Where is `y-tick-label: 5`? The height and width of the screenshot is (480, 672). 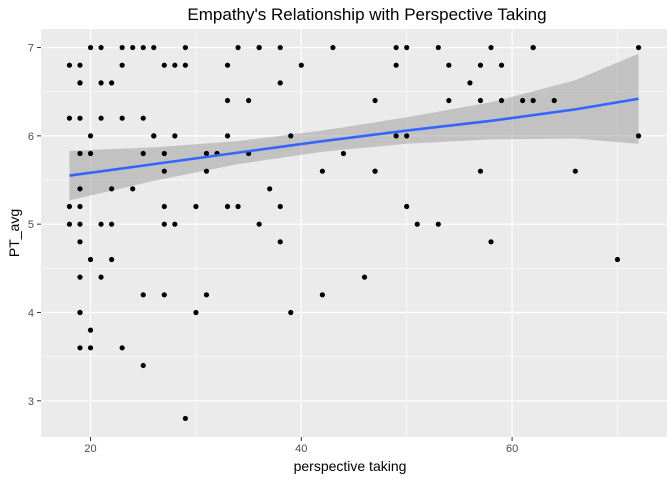 y-tick-label: 5 is located at coordinates (31, 225).